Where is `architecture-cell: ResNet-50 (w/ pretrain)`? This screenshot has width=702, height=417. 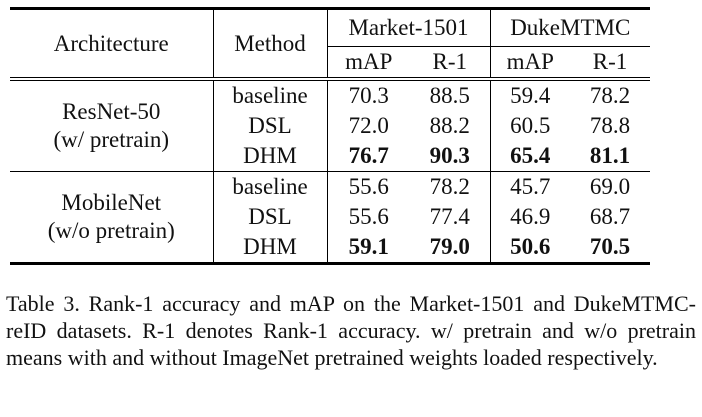
architecture-cell: ResNet-50 (w/ pretrain) is located at coordinates (112, 125).